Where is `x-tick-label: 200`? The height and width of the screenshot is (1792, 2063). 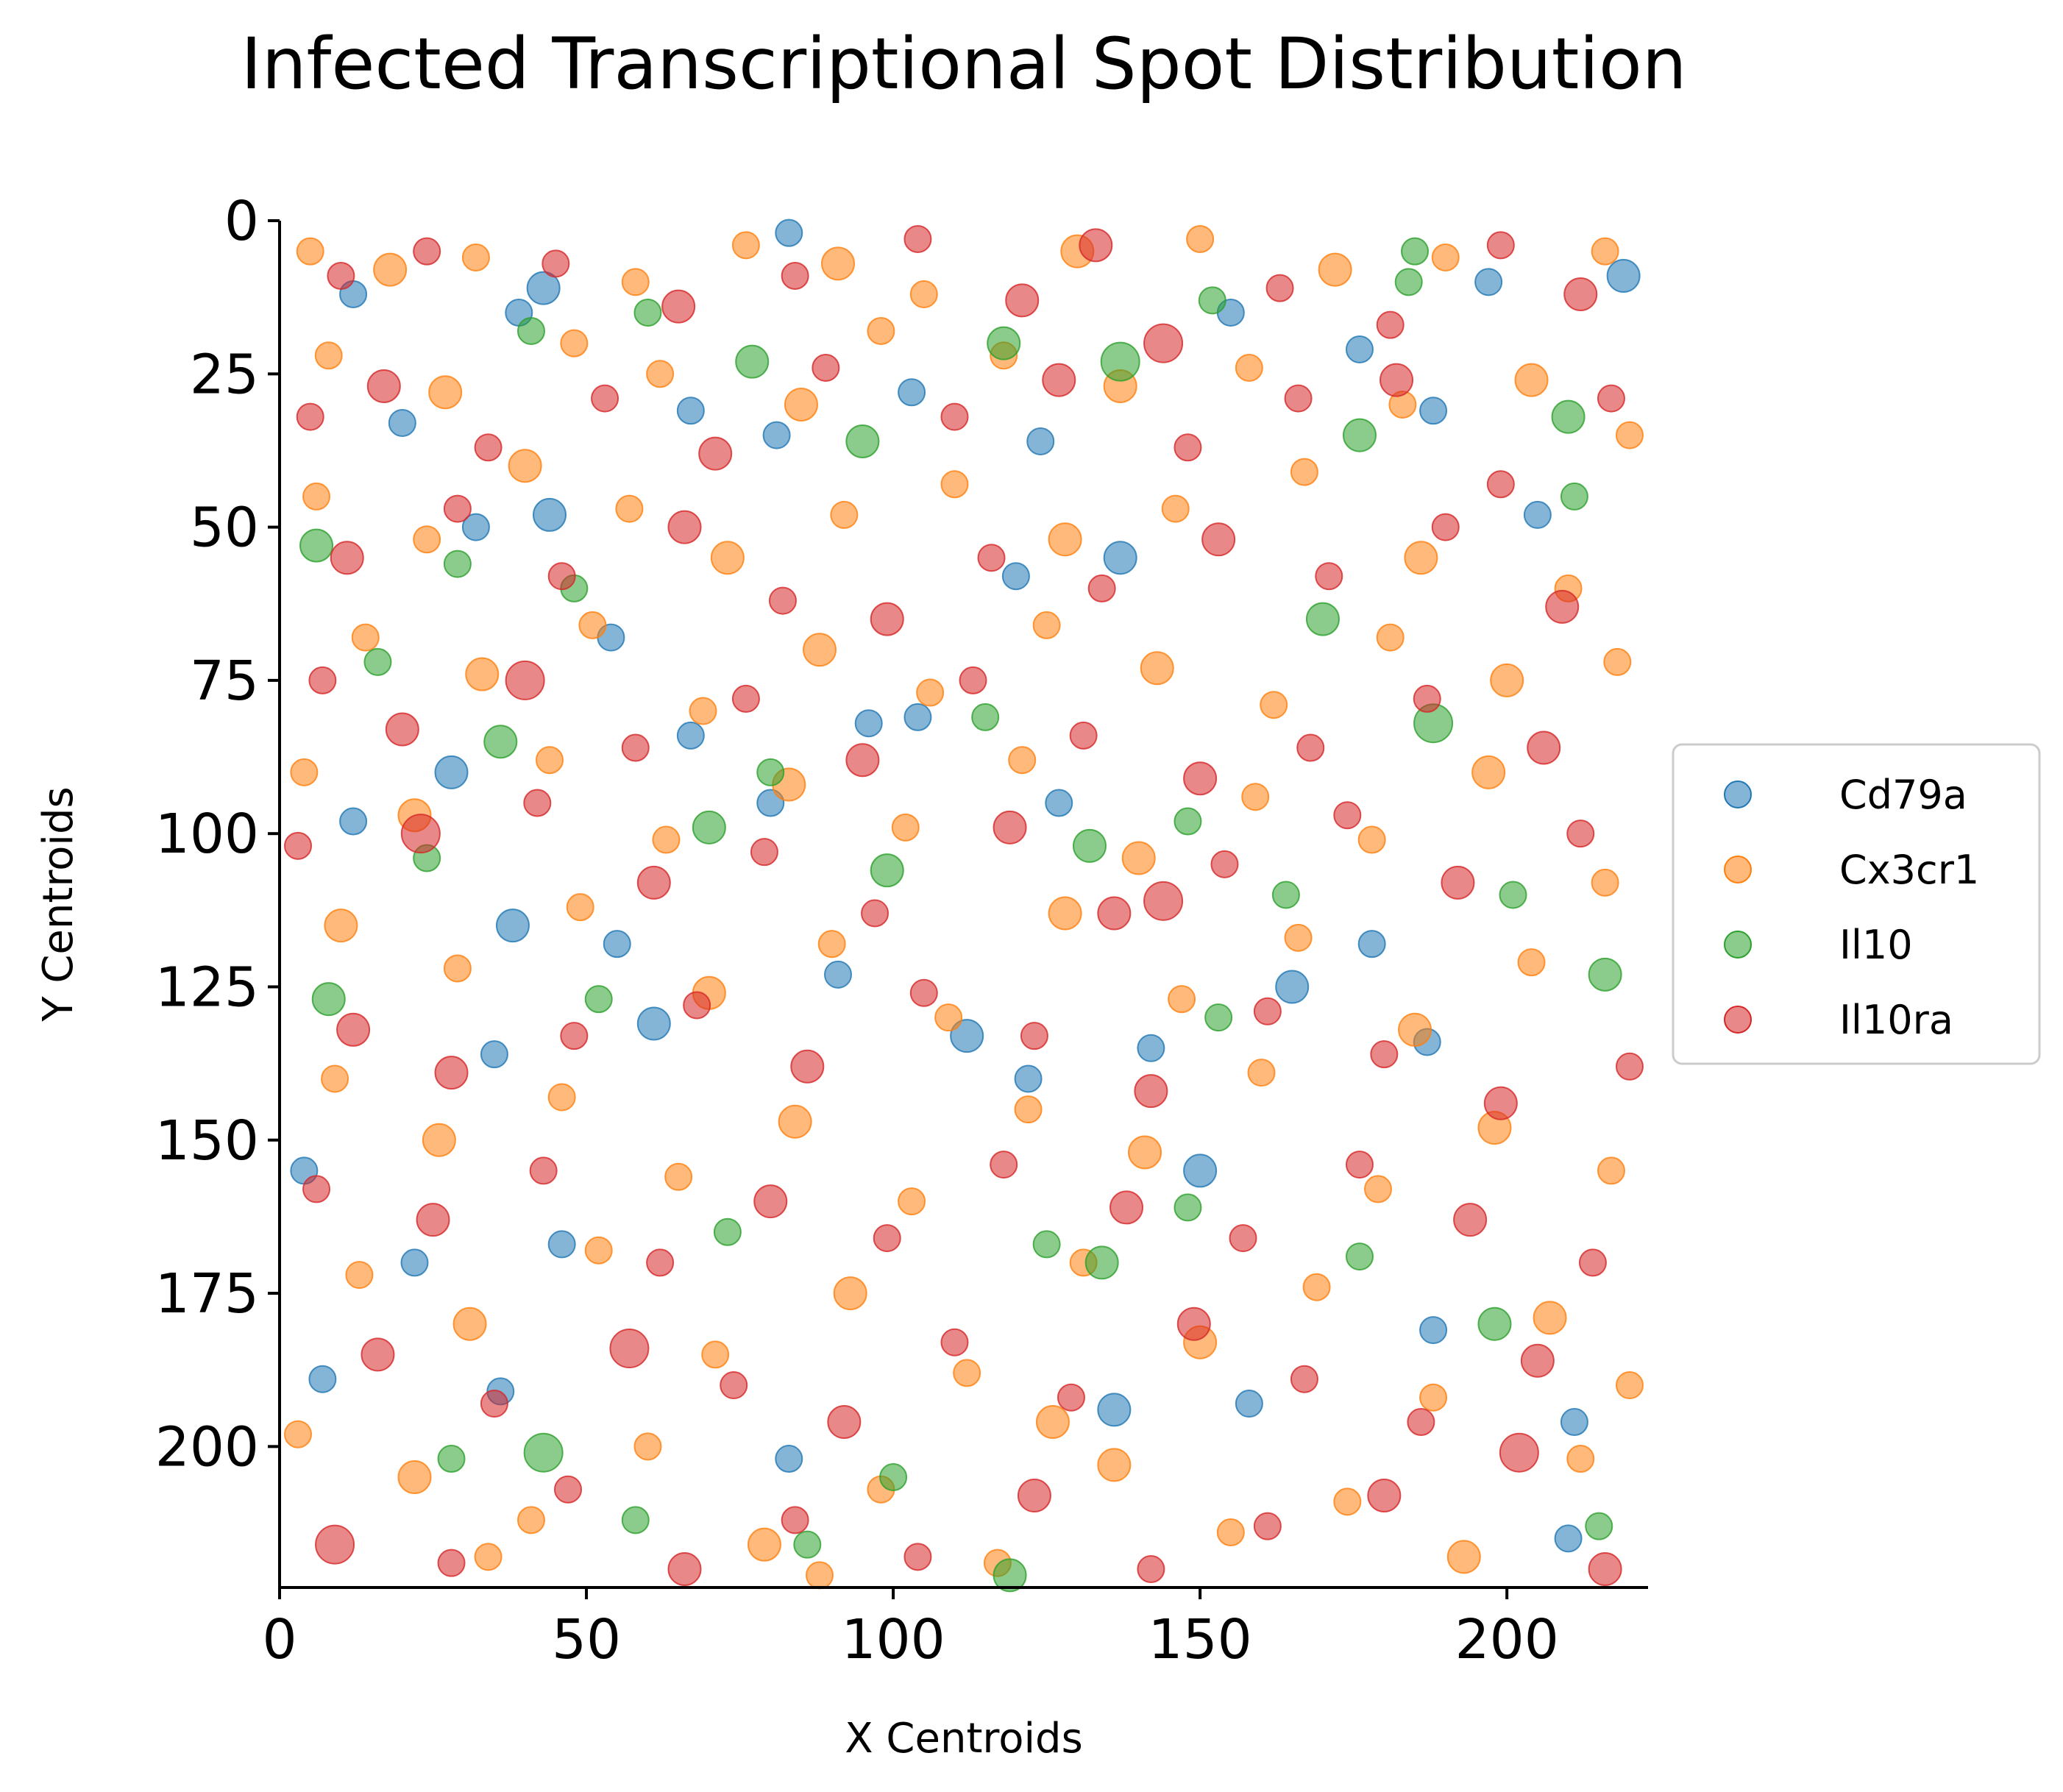
x-tick-label: 200 is located at coordinates (1507, 1639).